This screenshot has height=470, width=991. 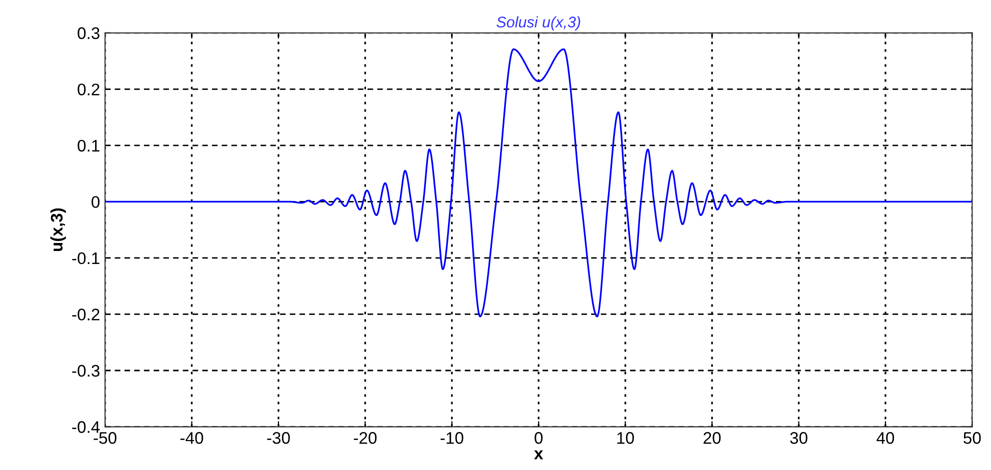 I want to click on y-tick-label: 0.1, so click(x=89, y=146).